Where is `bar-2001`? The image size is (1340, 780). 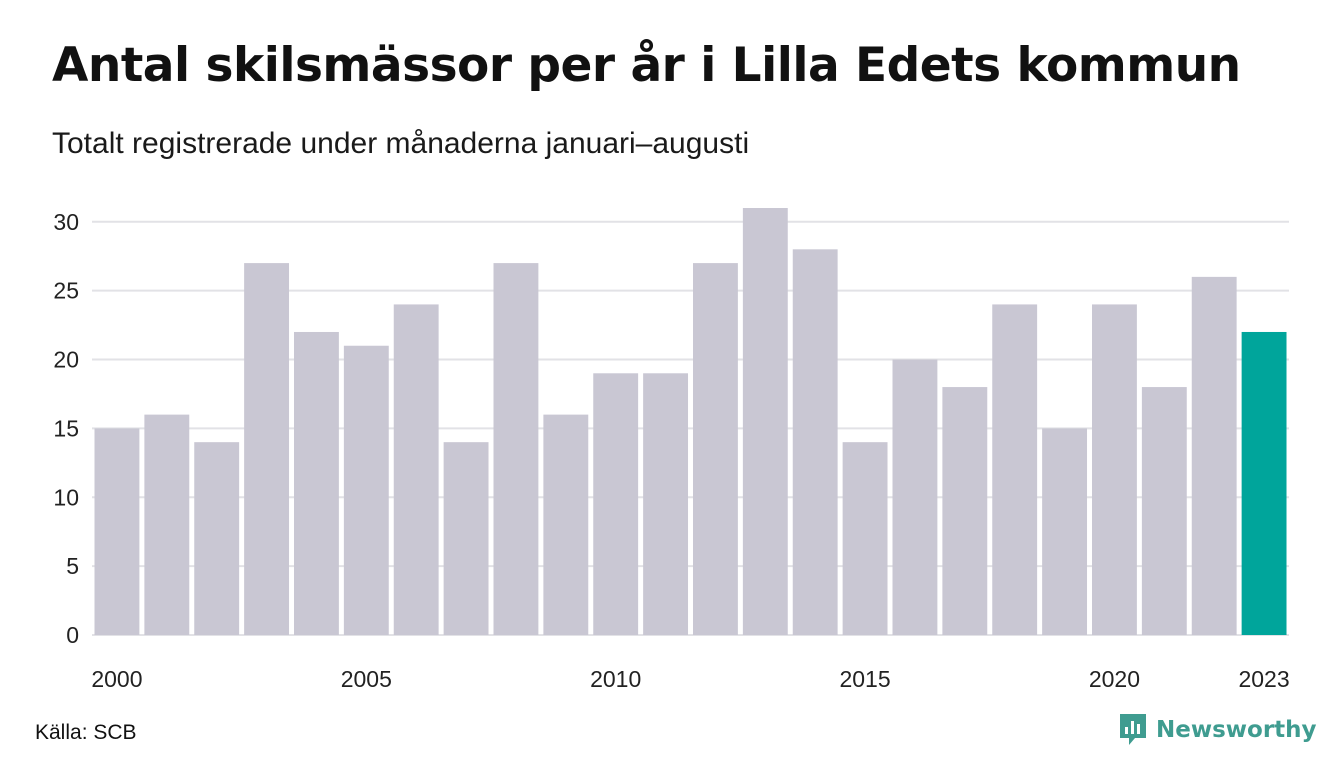
bar-2001 is located at coordinates (167, 524).